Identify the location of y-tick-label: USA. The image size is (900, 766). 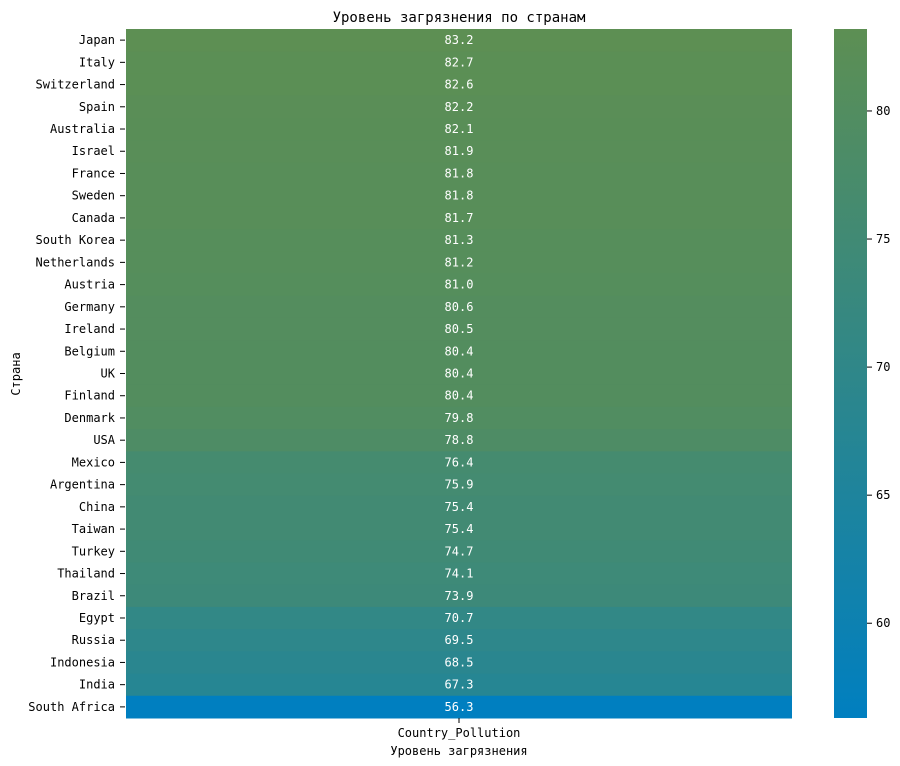
(104, 440).